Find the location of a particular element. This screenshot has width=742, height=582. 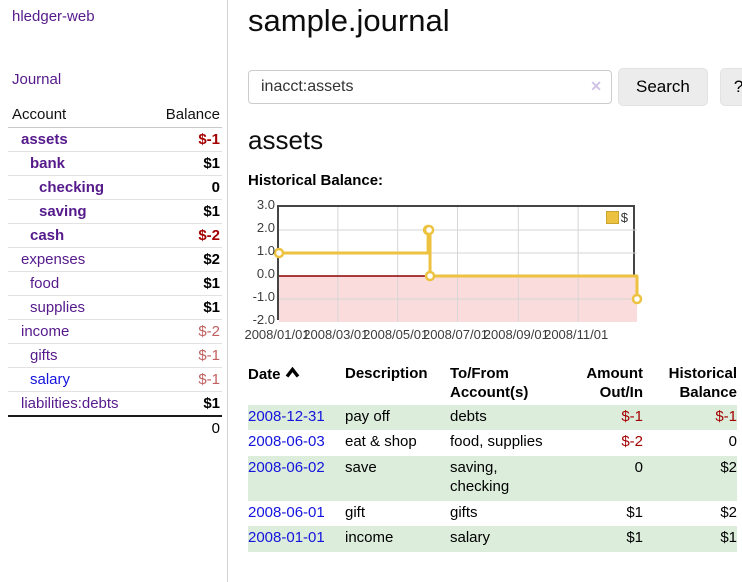

account-link: supplies is located at coordinates (58, 307).